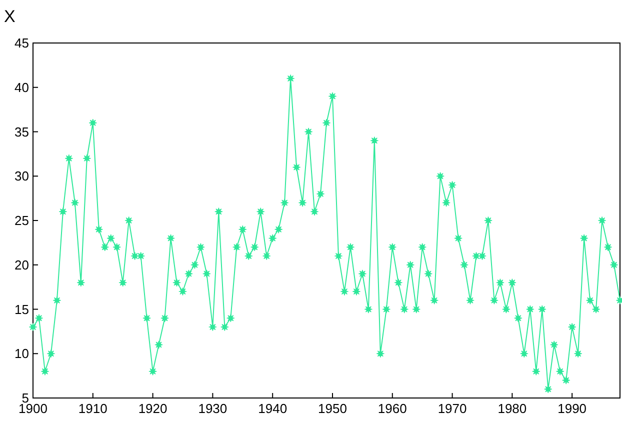 This screenshot has height=426, width=622. I want to click on x-tick-label: 1990, so click(572, 408).